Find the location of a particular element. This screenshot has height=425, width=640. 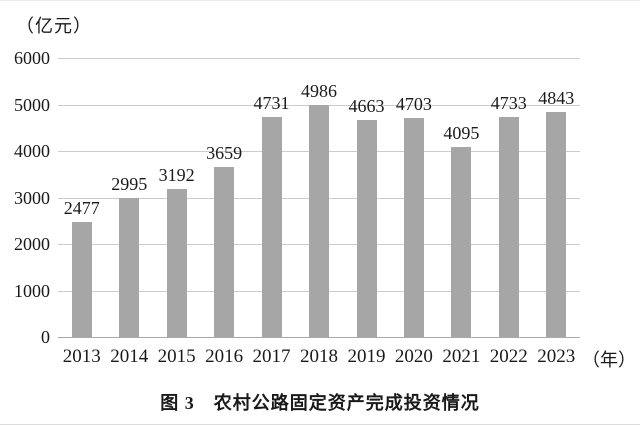

x-tick-label-2014: 2014 is located at coordinates (129, 356).